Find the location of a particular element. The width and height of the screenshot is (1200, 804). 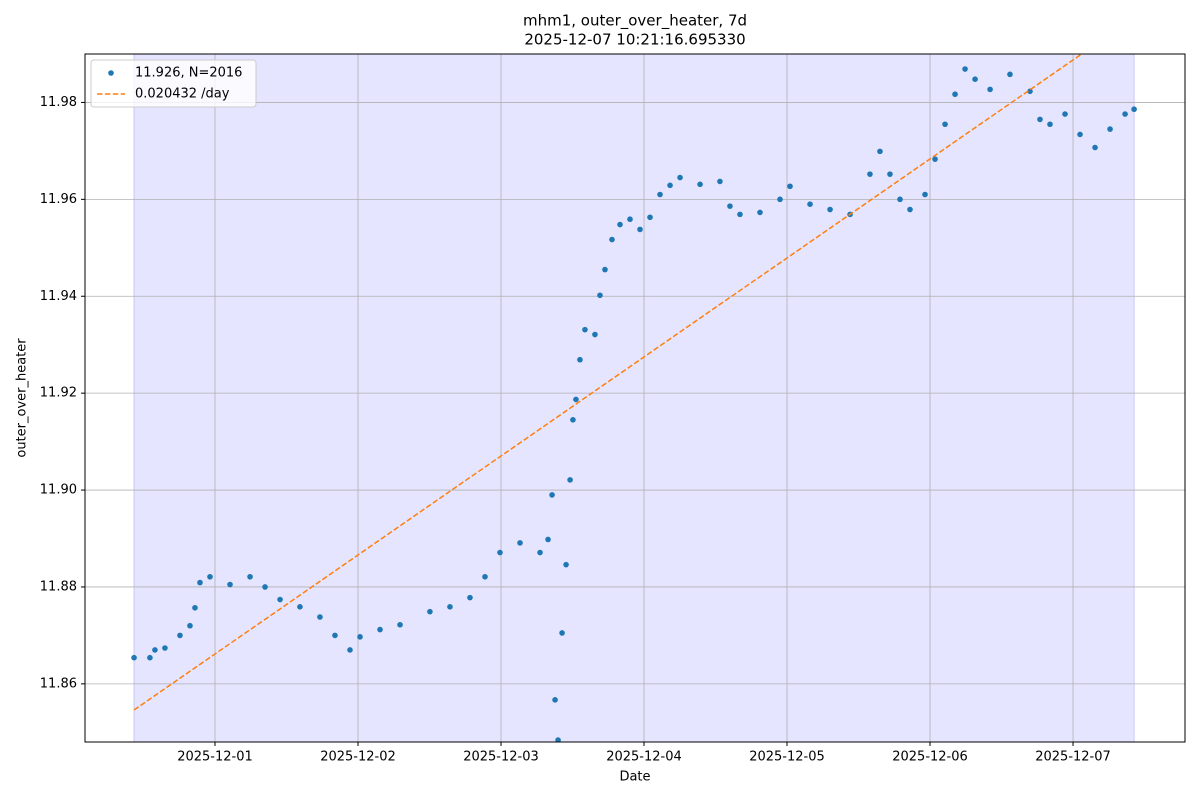

chart-subtitle: 2025-12-07 10:21:16.695330 is located at coordinates (634, 40).